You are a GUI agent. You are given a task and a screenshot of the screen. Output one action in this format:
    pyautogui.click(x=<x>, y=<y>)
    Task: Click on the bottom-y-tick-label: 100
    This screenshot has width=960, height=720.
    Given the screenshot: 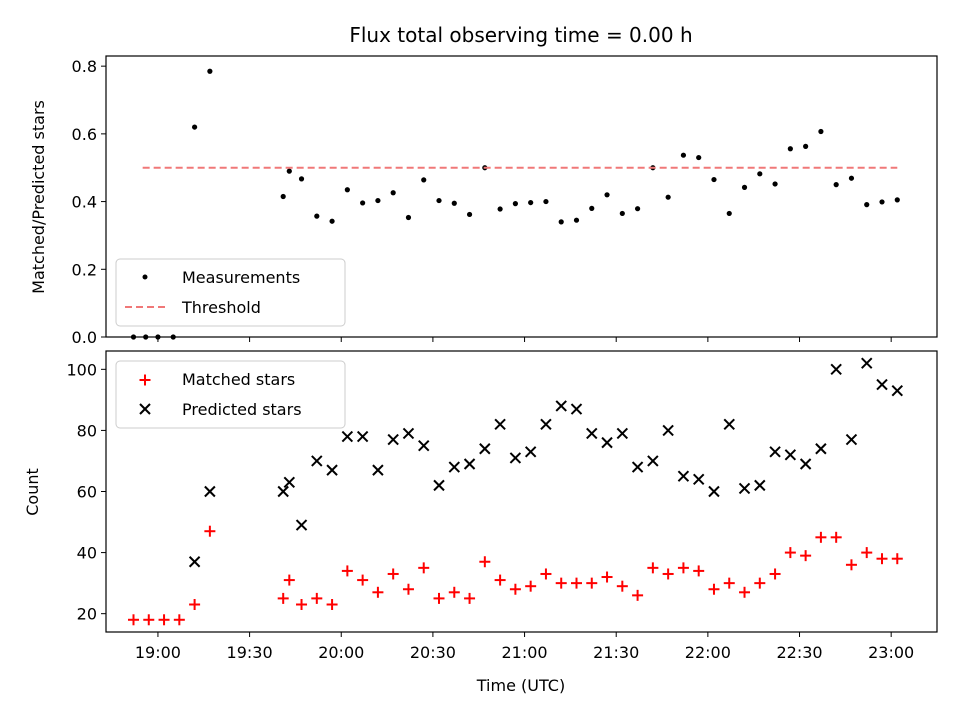 What is the action you would take?
    pyautogui.click(x=81, y=369)
    